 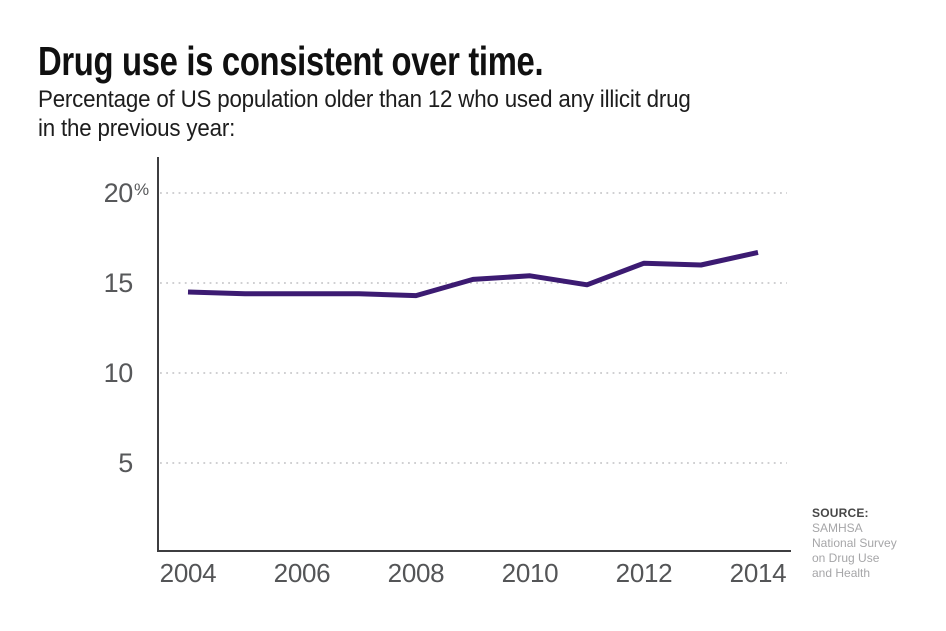 What do you see at coordinates (125, 463) in the screenshot?
I see `y-tick-number: 5` at bounding box center [125, 463].